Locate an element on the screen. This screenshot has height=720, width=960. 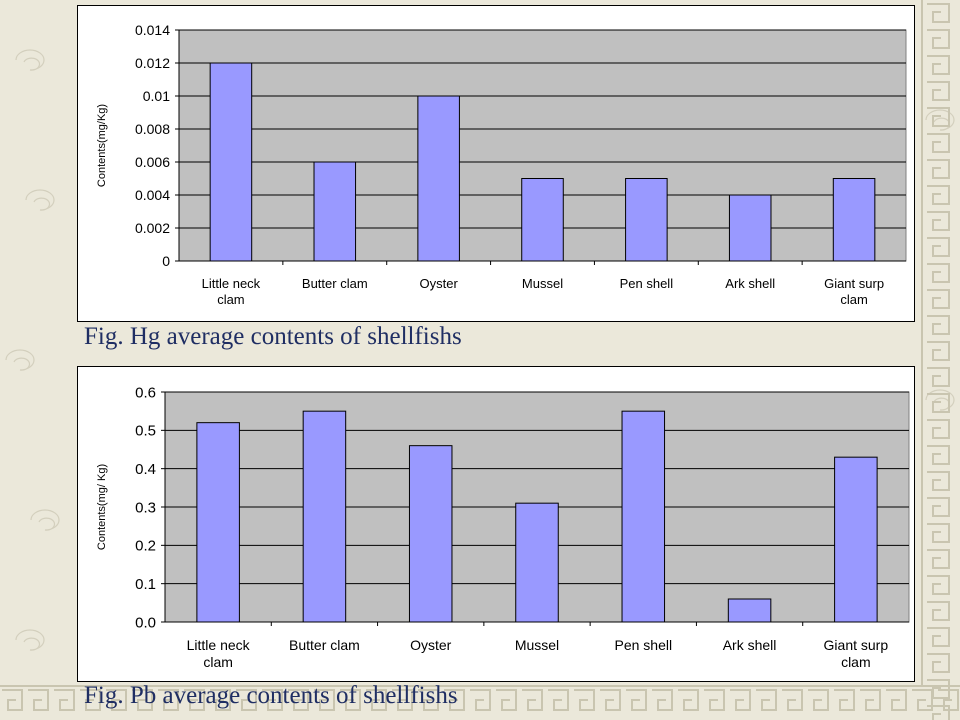
y-tick-label: 0.6 is located at coordinates (145, 392).